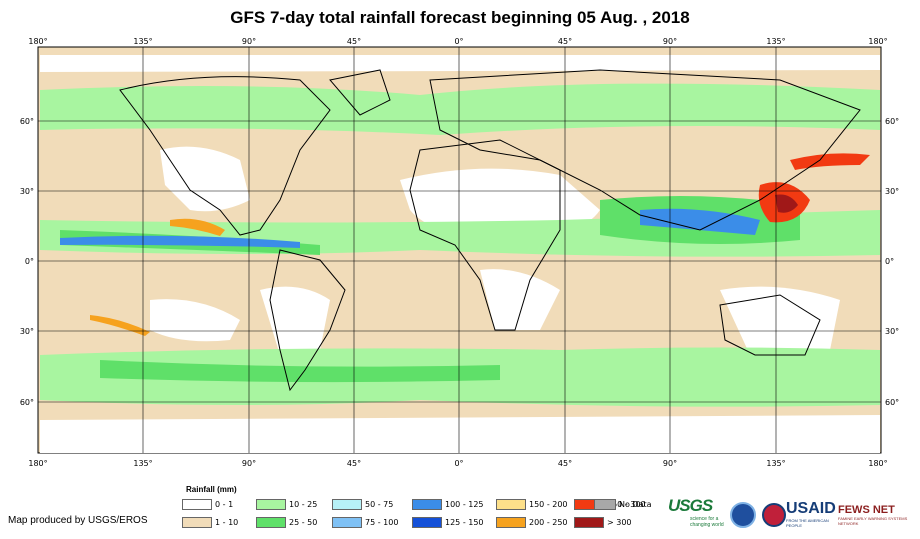  I want to click on legend-item: 1 - 10, so click(210, 522).